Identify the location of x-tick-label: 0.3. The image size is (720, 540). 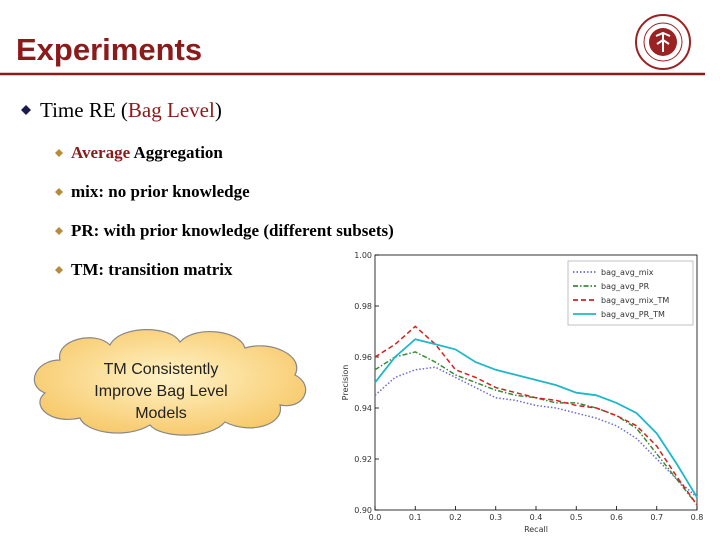
(495, 517).